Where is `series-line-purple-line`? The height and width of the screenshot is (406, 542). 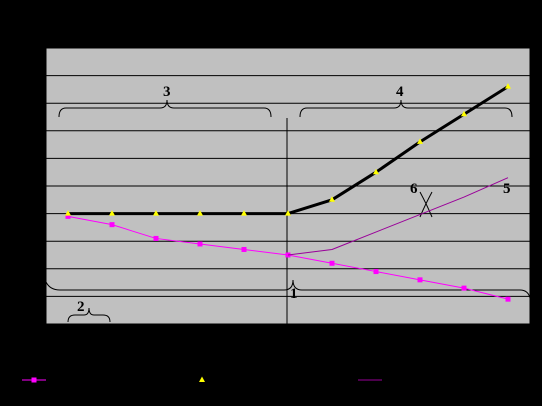
series-line-purple-line is located at coordinates (398, 216).